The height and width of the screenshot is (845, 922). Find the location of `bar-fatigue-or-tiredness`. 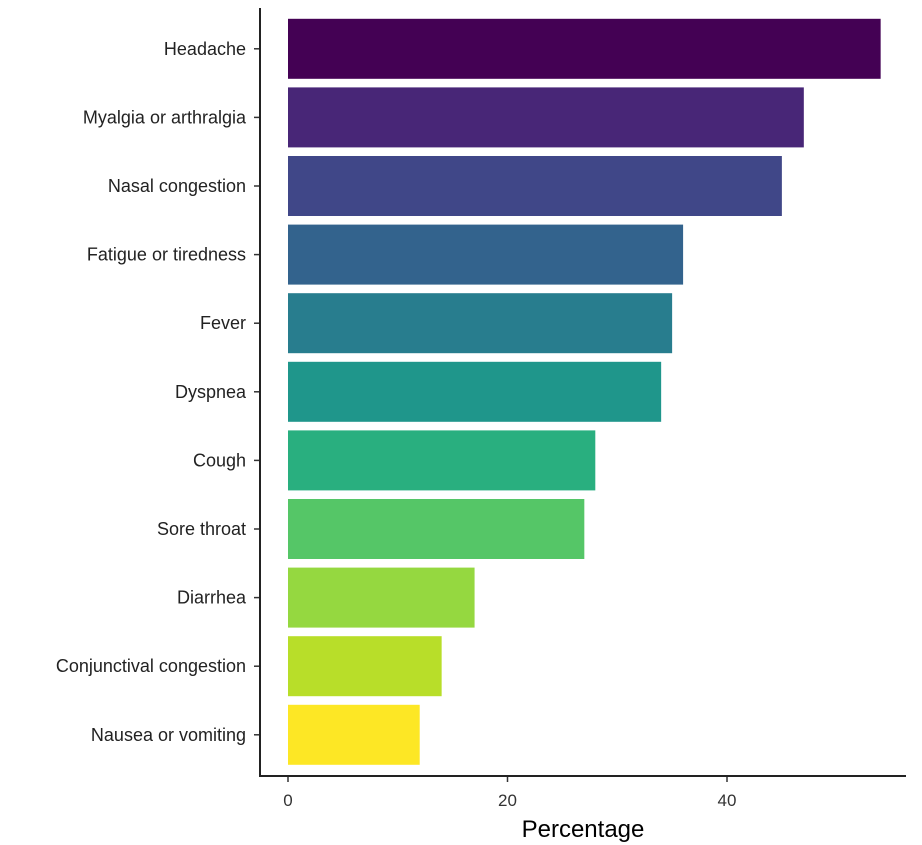

bar-fatigue-or-tiredness is located at coordinates (486, 254).